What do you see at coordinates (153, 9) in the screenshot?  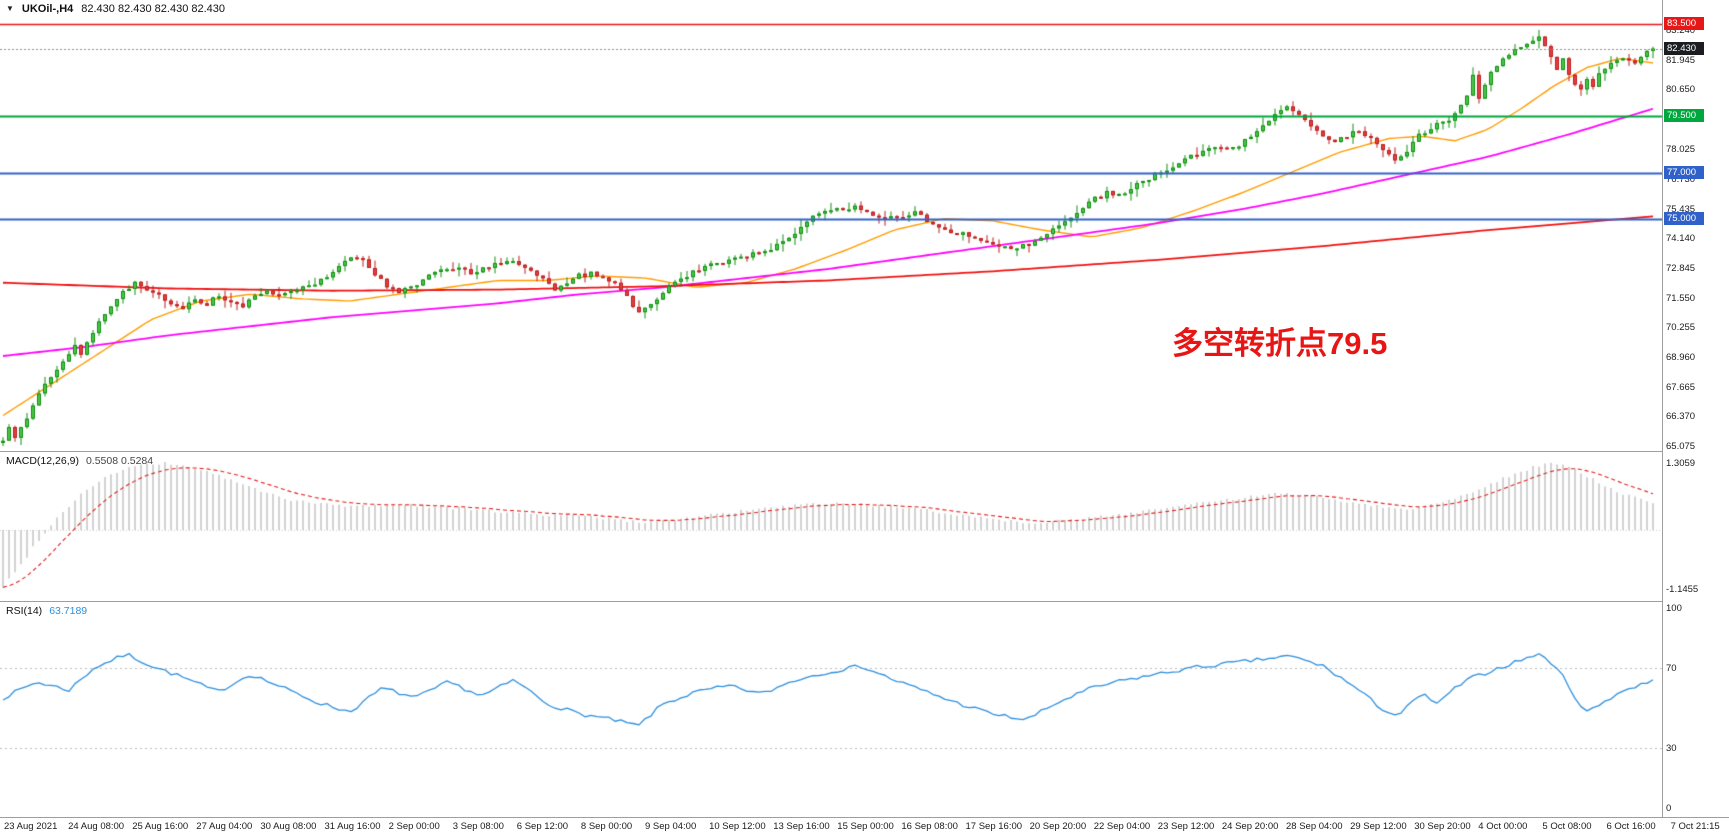 I see `ohlc-readout: 82.430 82.430 82.430 82.430` at bounding box center [153, 9].